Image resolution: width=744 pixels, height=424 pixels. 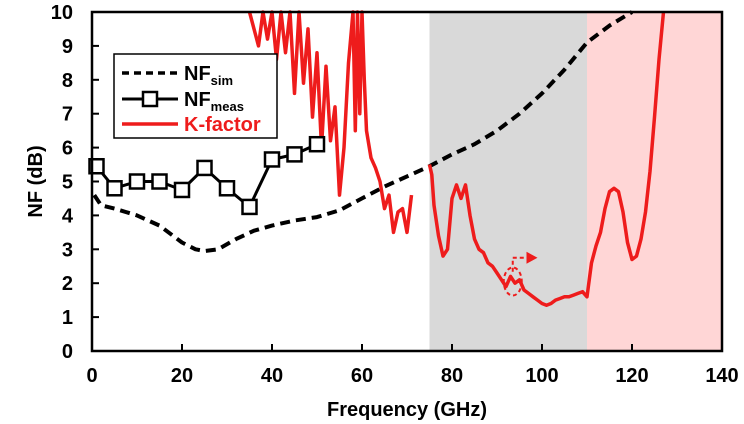 What do you see at coordinates (214, 101) in the screenshot?
I see `legend-label-nf-meas: NFmeas` at bounding box center [214, 101].